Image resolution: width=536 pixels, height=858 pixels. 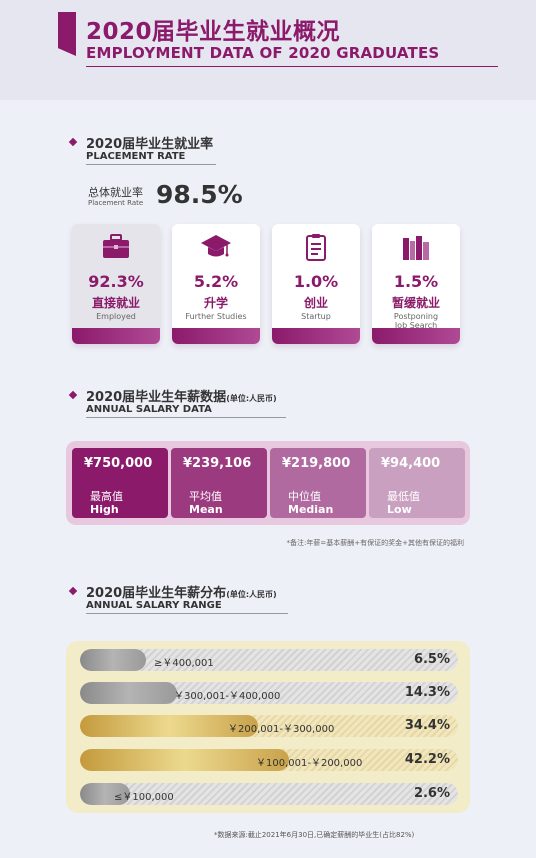 I want to click on range-pct: 14.3%, so click(x=427, y=692).